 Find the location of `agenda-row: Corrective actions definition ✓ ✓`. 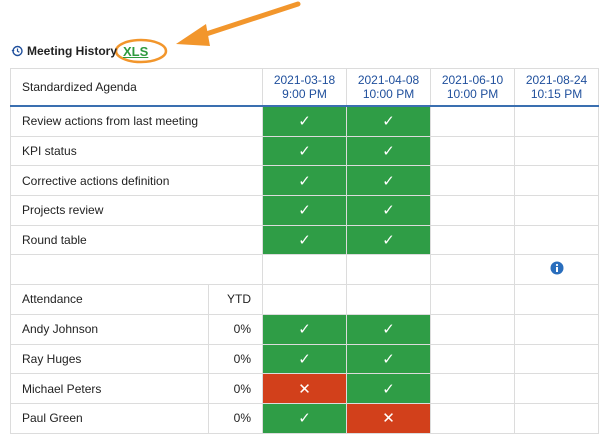

agenda-row: Corrective actions definition ✓ ✓ is located at coordinates (304, 181).